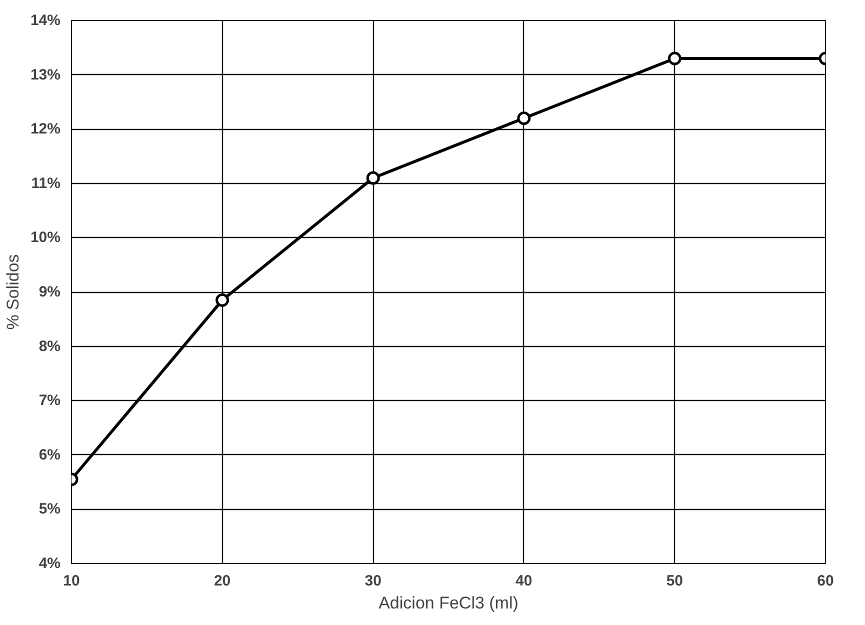  I want to click on y-tick-label: 4%, so click(49, 563).